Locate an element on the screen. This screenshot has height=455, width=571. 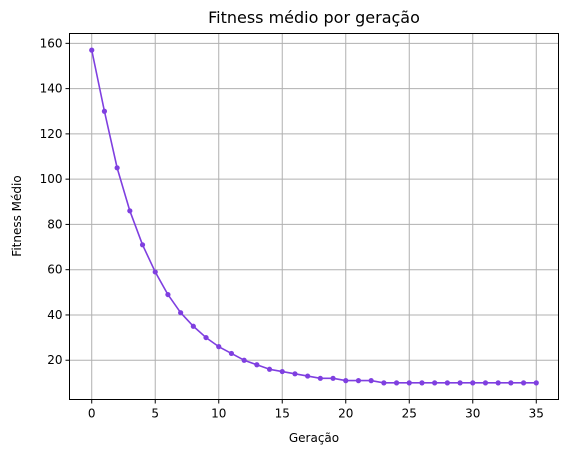
y-tick-label: 20 is located at coordinates (54, 360).